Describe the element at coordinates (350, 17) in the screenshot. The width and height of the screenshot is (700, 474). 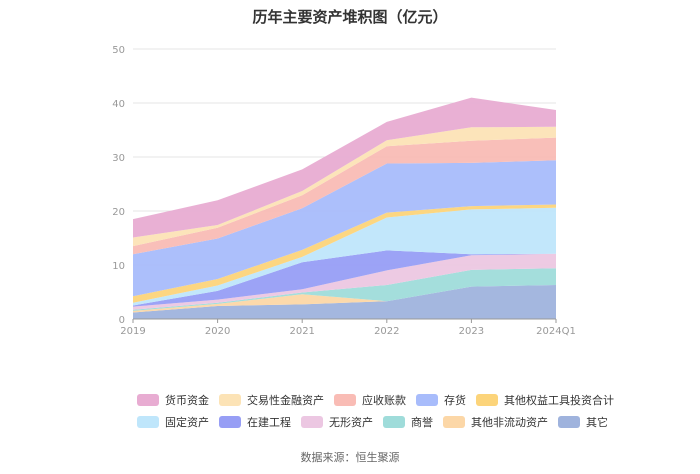
I see `chart-title: 历年主要资产堆积图（亿元）` at that location.